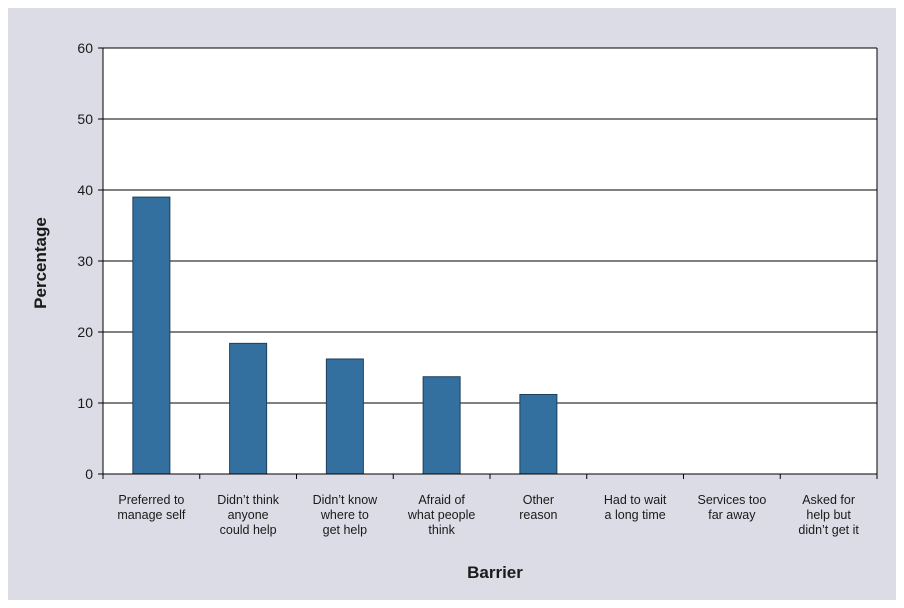 The image size is (904, 608). I want to click on x-category-label-line: manage self, so click(151, 515).